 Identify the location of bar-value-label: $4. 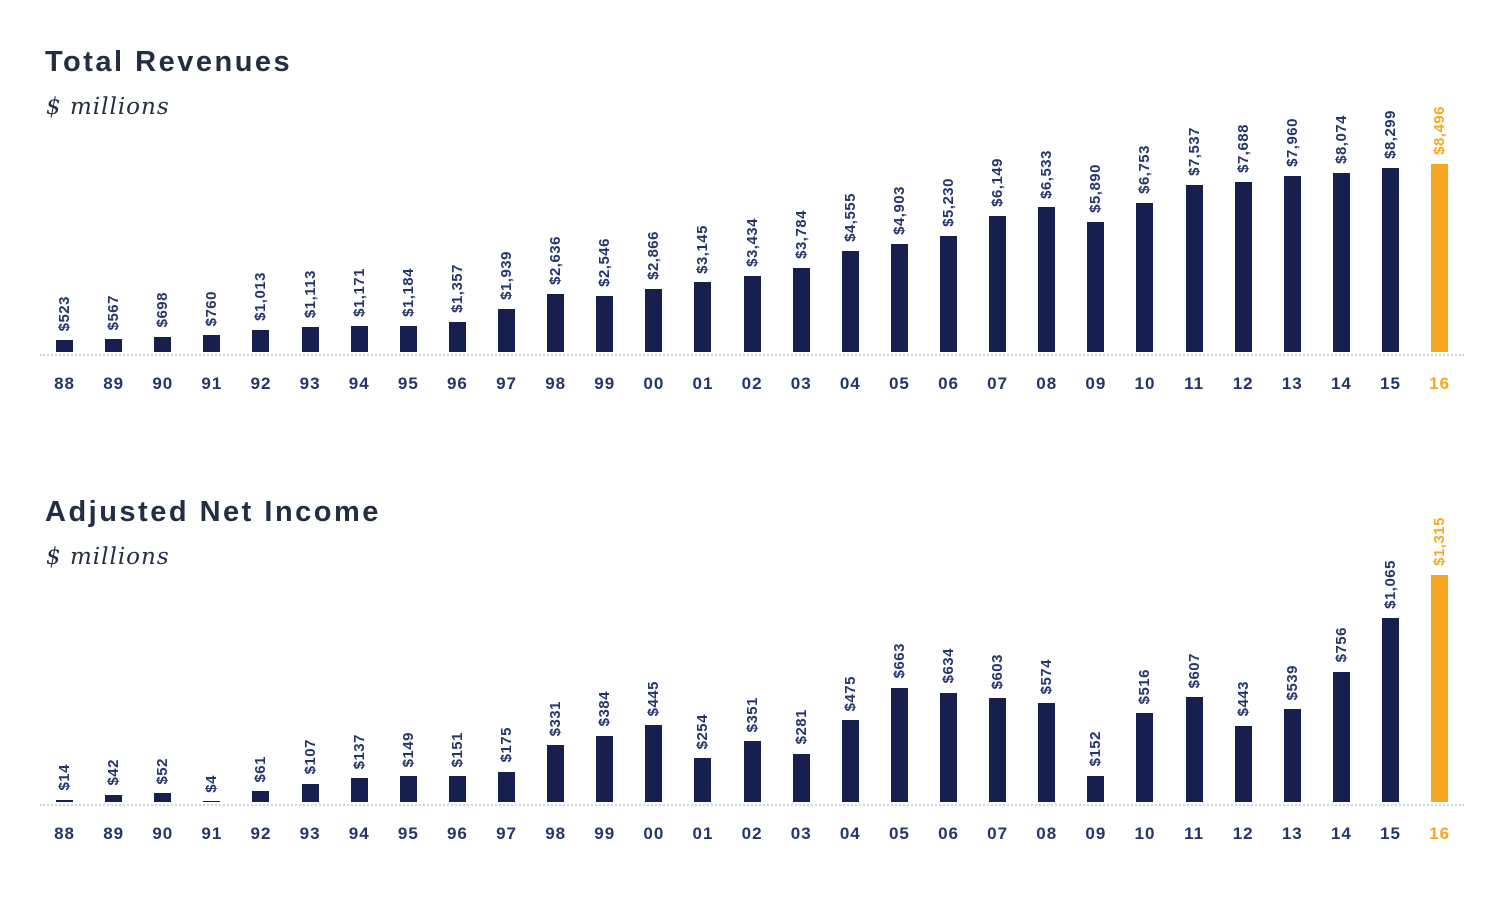
(212, 783).